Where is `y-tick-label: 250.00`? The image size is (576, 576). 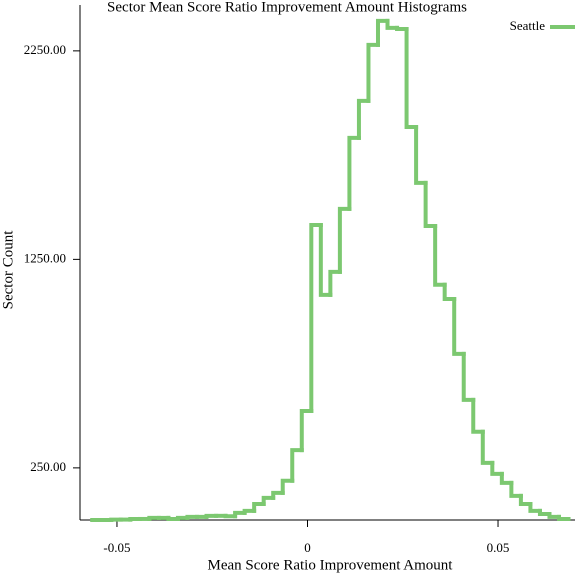 y-tick-label: 250.00 is located at coordinates (48, 466).